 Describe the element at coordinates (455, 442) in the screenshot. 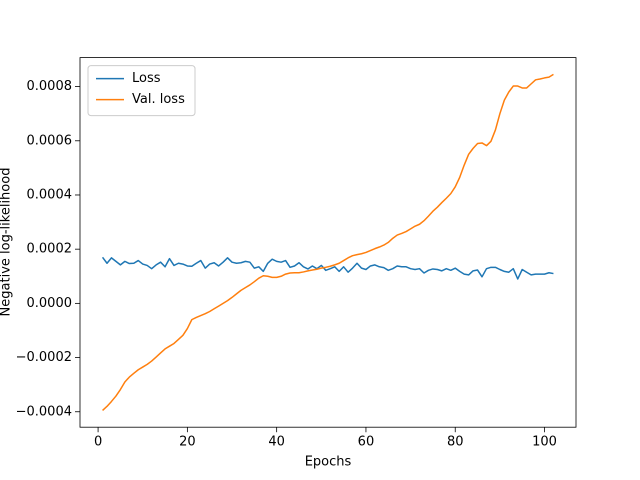

I see `x-tick-label: 80` at that location.